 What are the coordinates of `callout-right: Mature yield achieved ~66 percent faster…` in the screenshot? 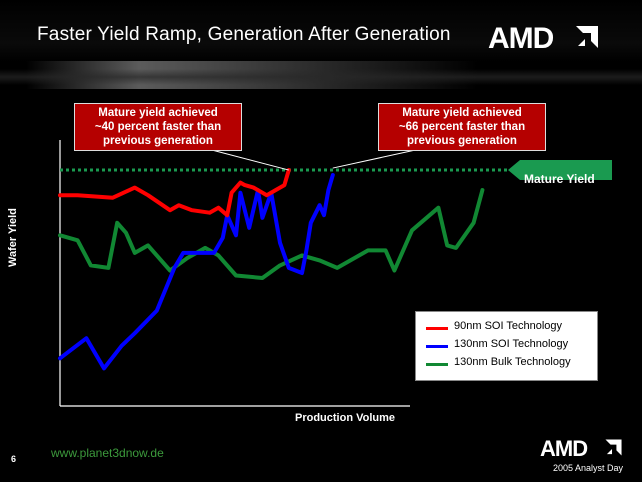 It's located at (462, 127).